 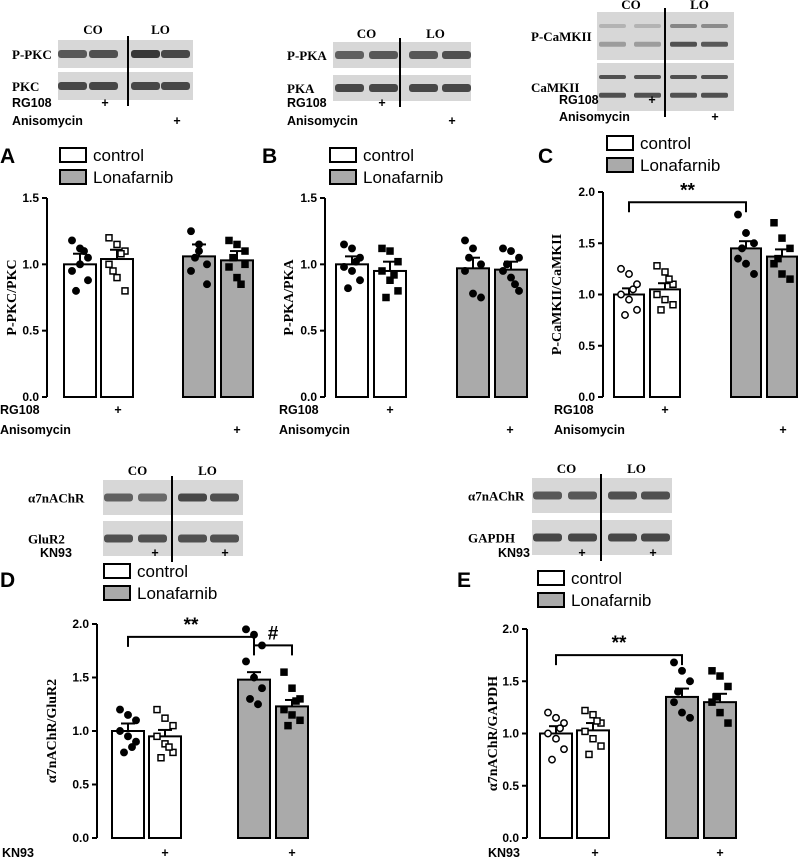 What do you see at coordinates (464, 580) in the screenshot?
I see `panel-letter: E` at bounding box center [464, 580].